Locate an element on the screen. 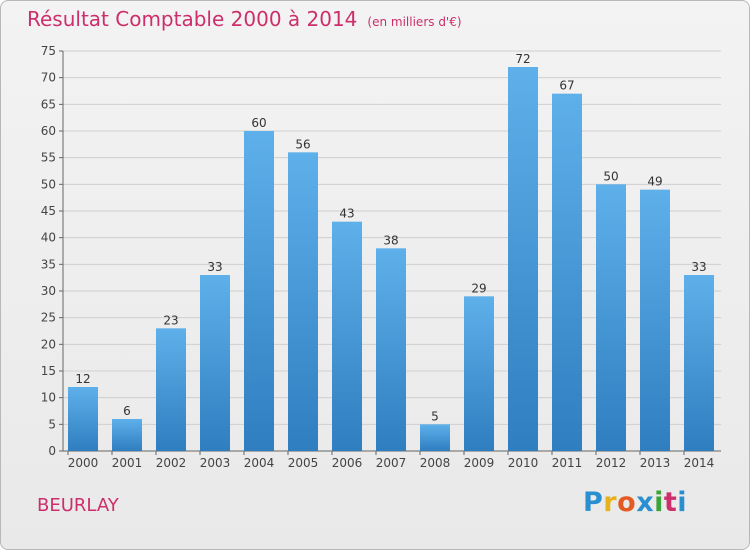 The width and height of the screenshot is (750, 550). x-tick-label: 2009 is located at coordinates (479, 463).